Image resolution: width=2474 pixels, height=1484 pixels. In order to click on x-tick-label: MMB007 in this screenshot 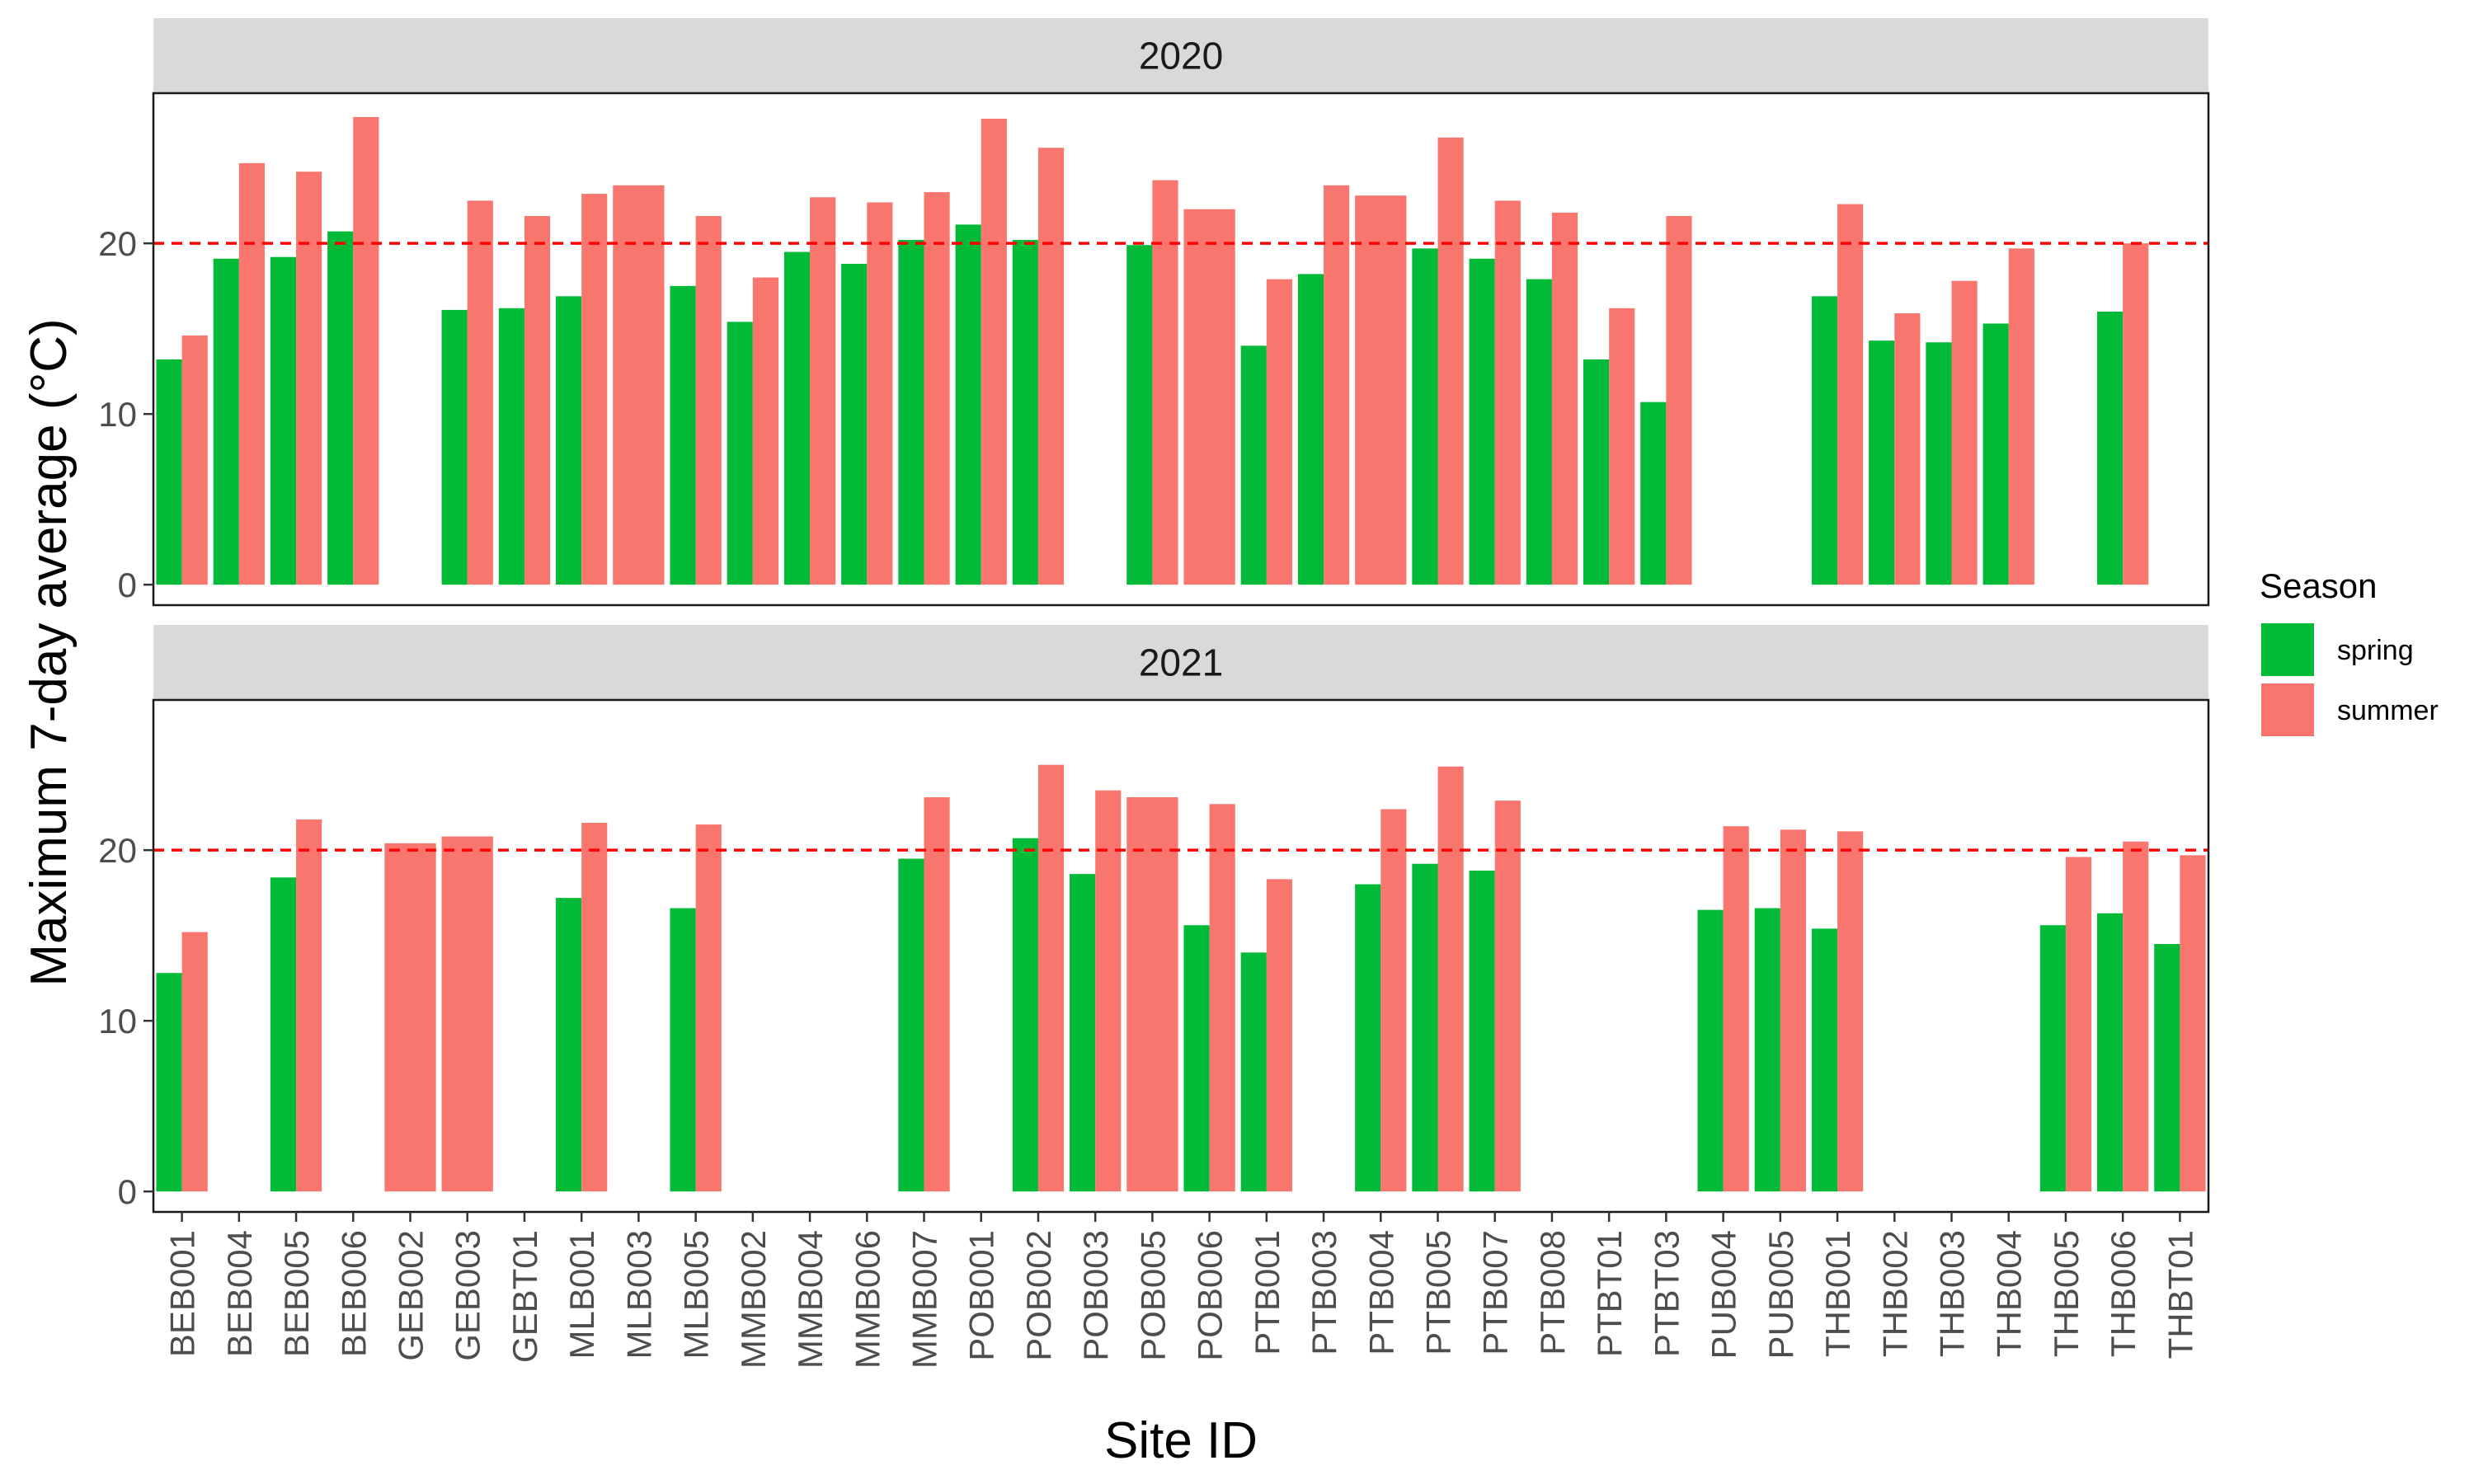, I will do `click(924, 1299)`.